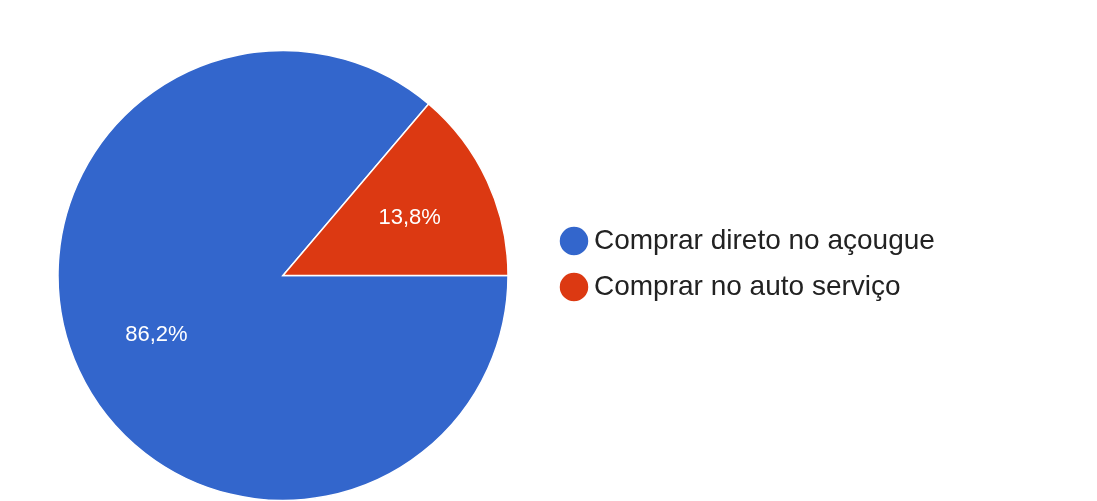  Describe the element at coordinates (156, 334) in the screenshot. I see `data-label: 86,2%` at that location.